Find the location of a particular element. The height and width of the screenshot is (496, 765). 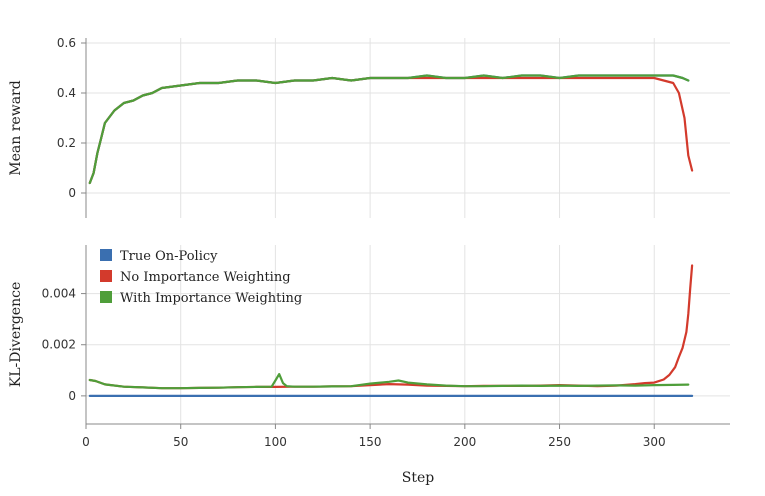

xlabel: Step is located at coordinates (418, 478).